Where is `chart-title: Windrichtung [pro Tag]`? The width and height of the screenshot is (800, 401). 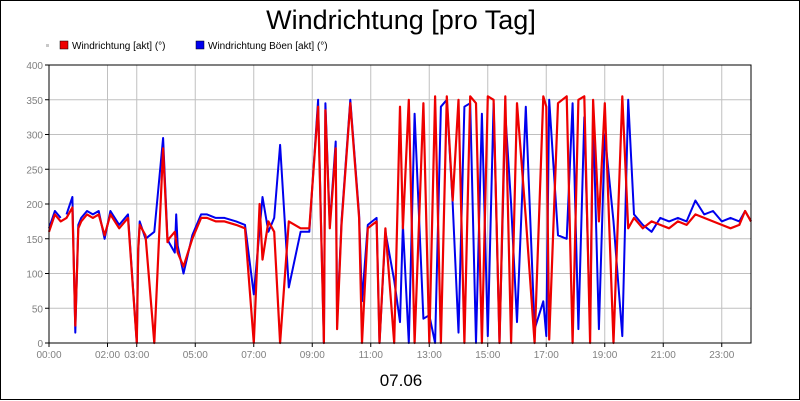 chart-title: Windrichtung [pro Tag] is located at coordinates (401, 20).